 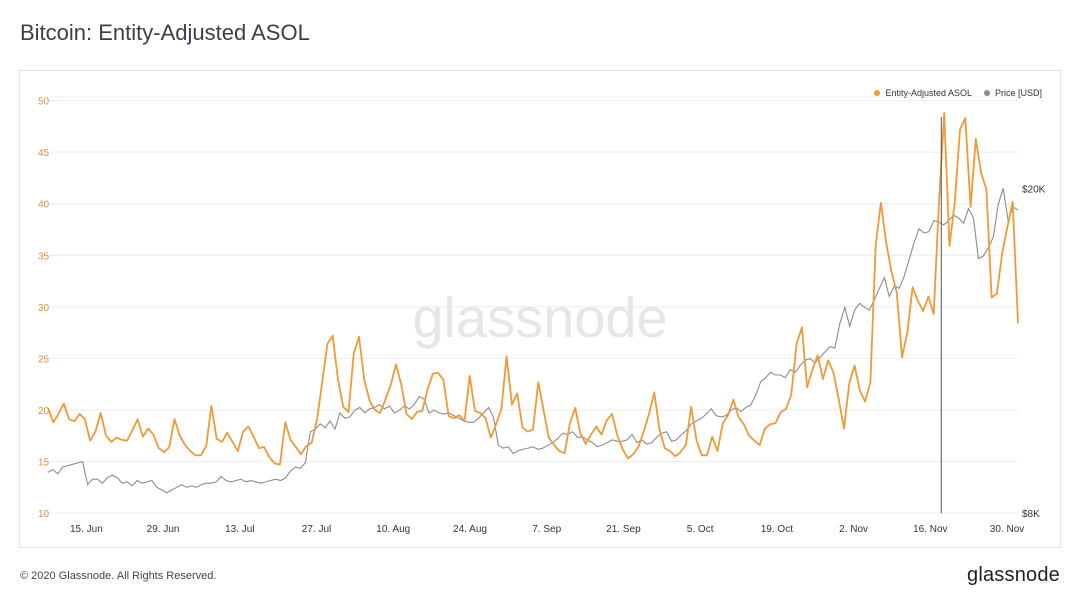 I want to click on glassnode-logo: glassnode, so click(x=1013, y=575).